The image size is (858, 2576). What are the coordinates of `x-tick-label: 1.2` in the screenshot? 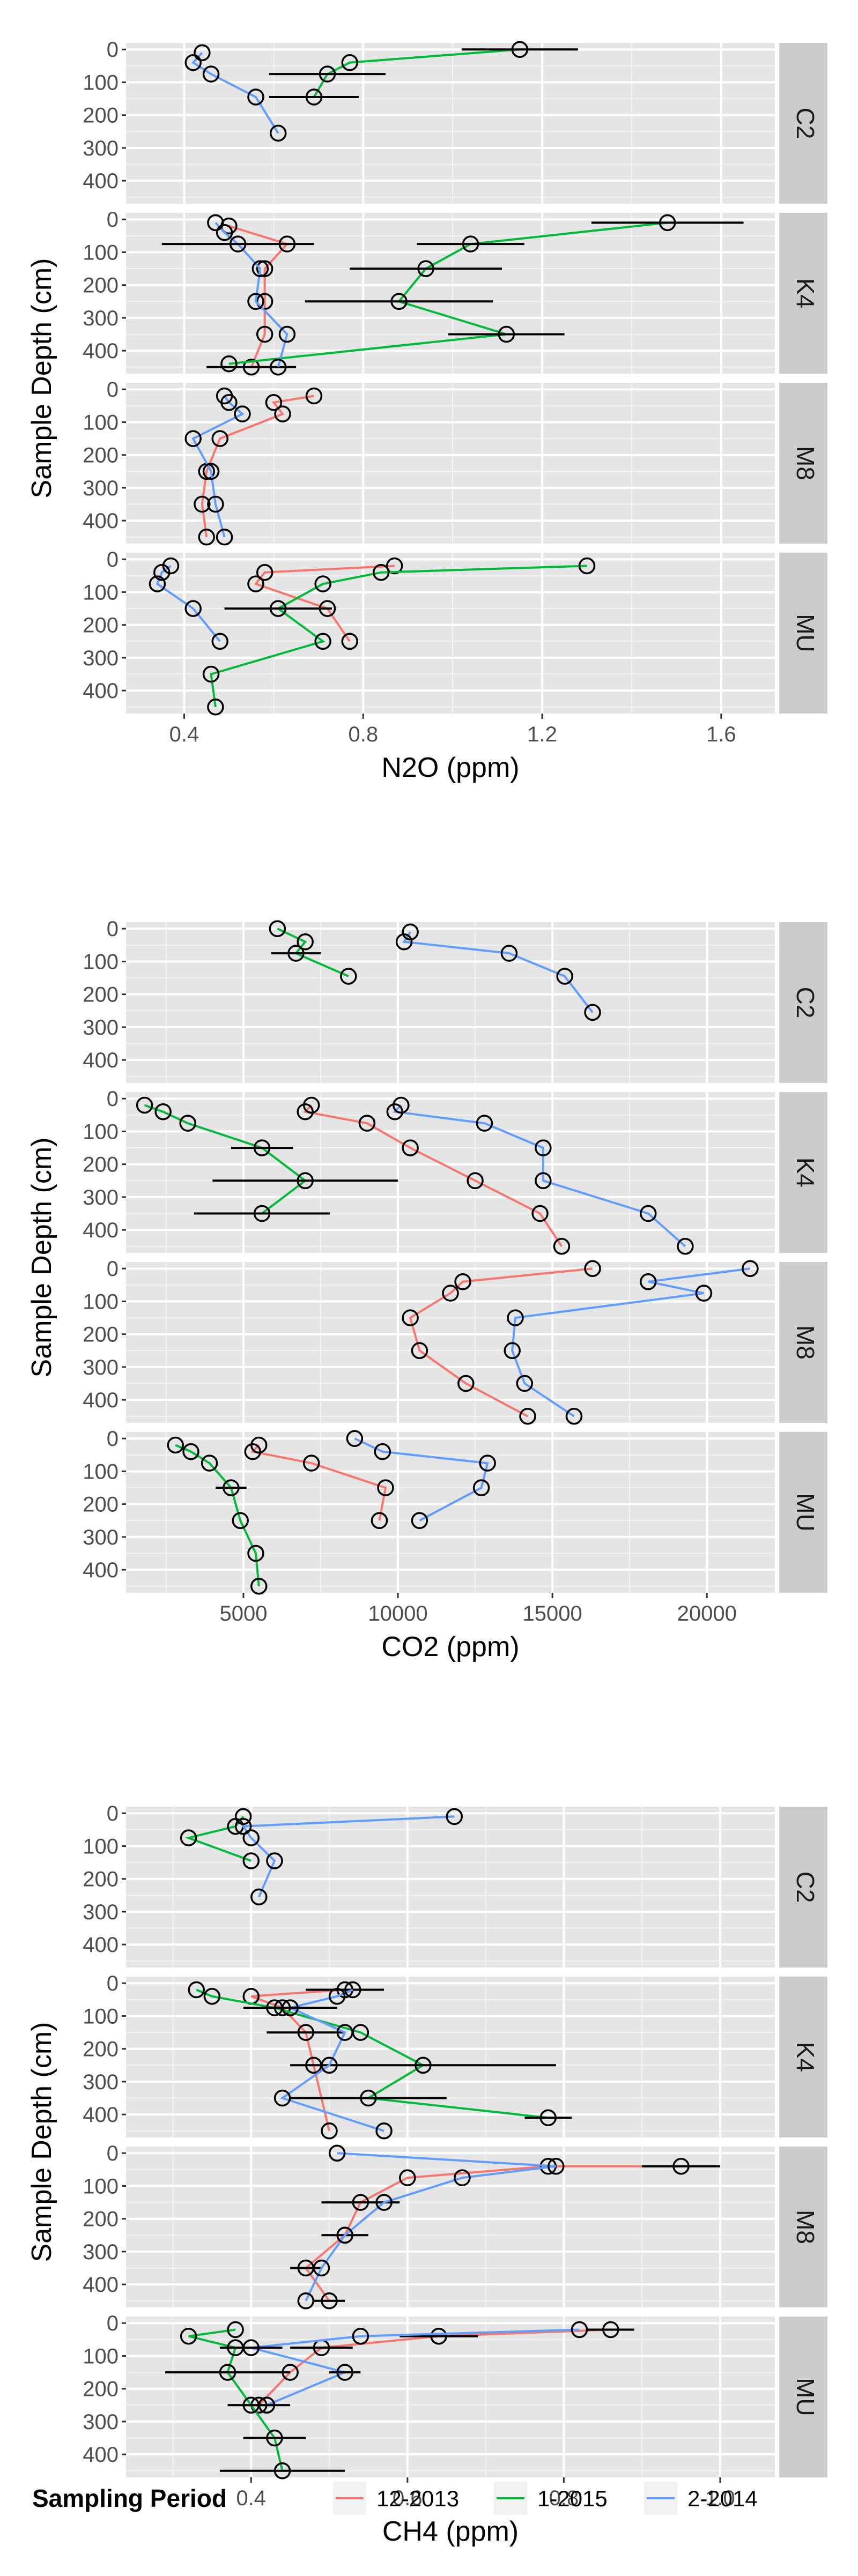 It's located at (542, 734).